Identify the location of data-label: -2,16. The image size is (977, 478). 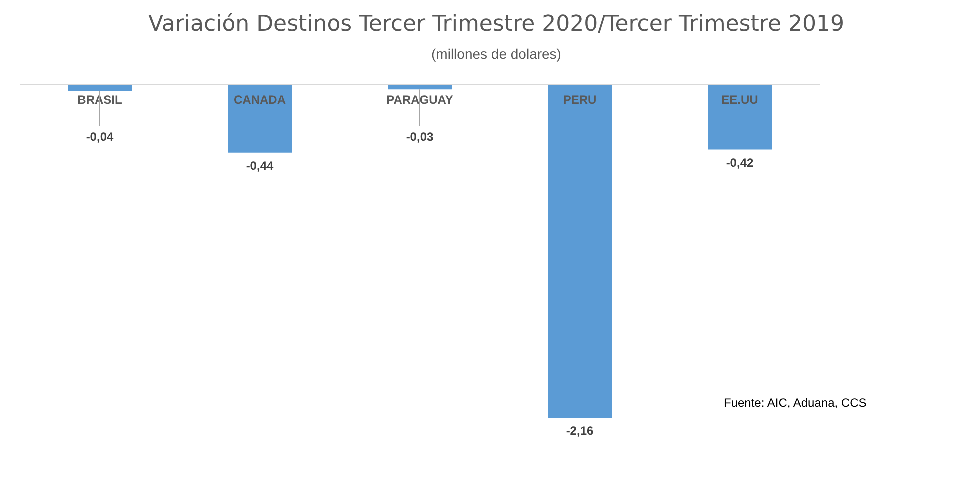
(580, 431).